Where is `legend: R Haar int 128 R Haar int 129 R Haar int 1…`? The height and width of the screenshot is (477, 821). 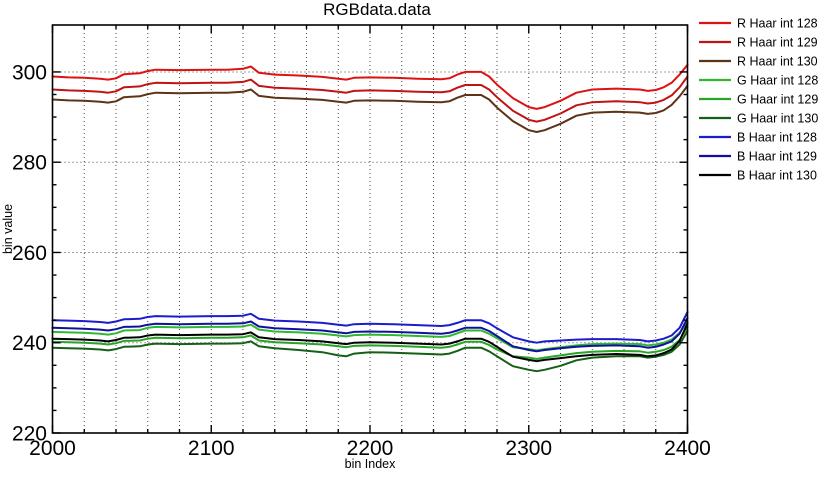 legend: R Haar int 128 R Haar int 129 R Haar int 1… is located at coordinates (758, 100).